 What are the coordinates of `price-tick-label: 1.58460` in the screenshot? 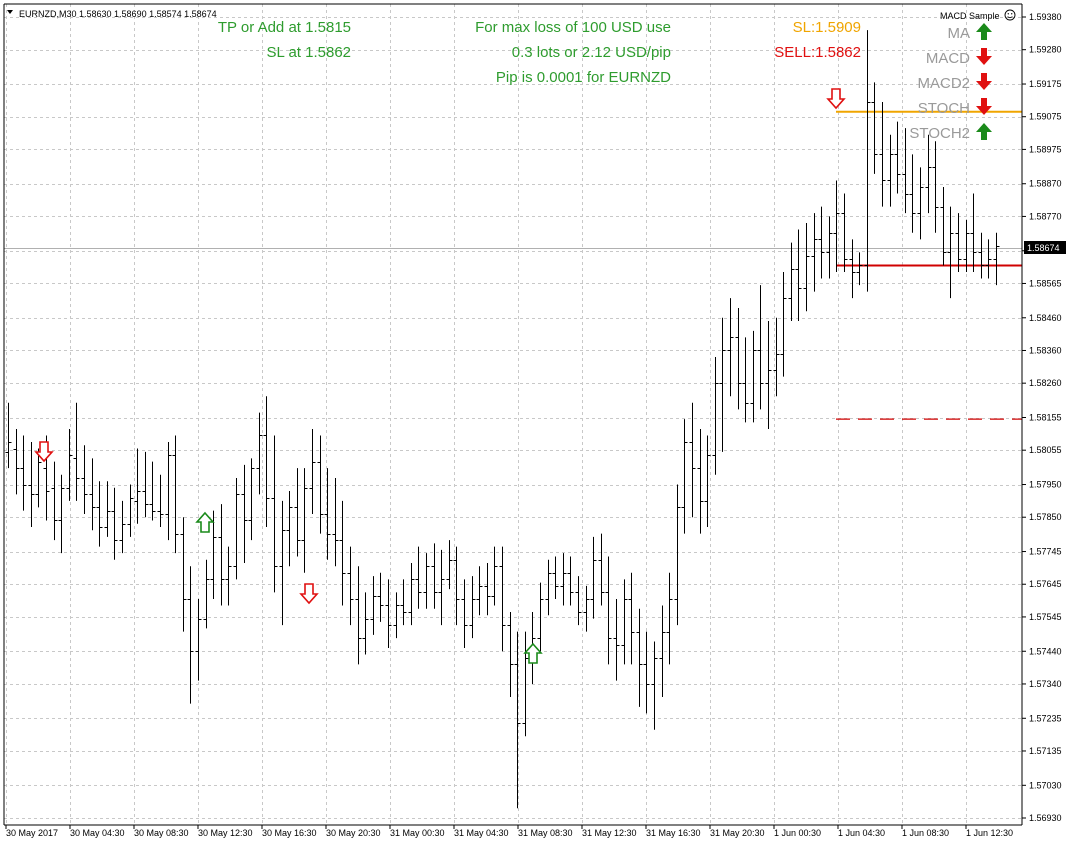 It's located at (1045, 318).